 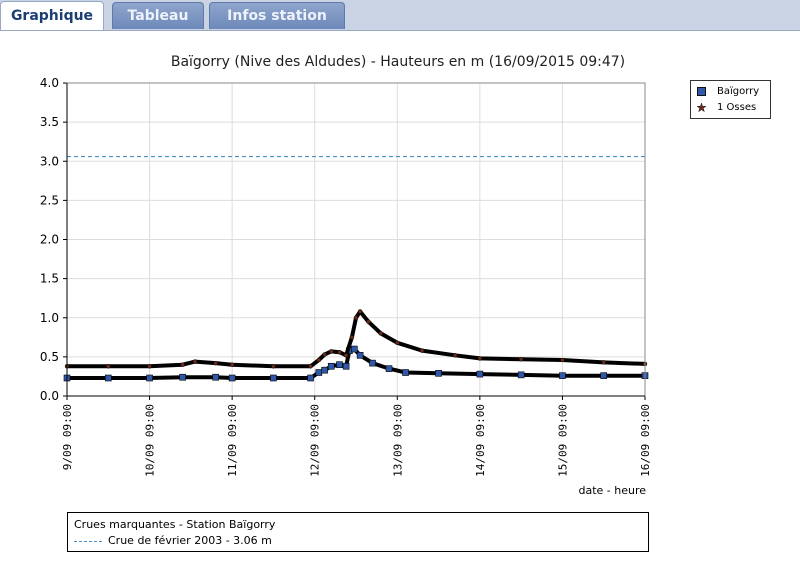 I want to click on x-tick-label: 16/09 09:00, so click(x=645, y=440).